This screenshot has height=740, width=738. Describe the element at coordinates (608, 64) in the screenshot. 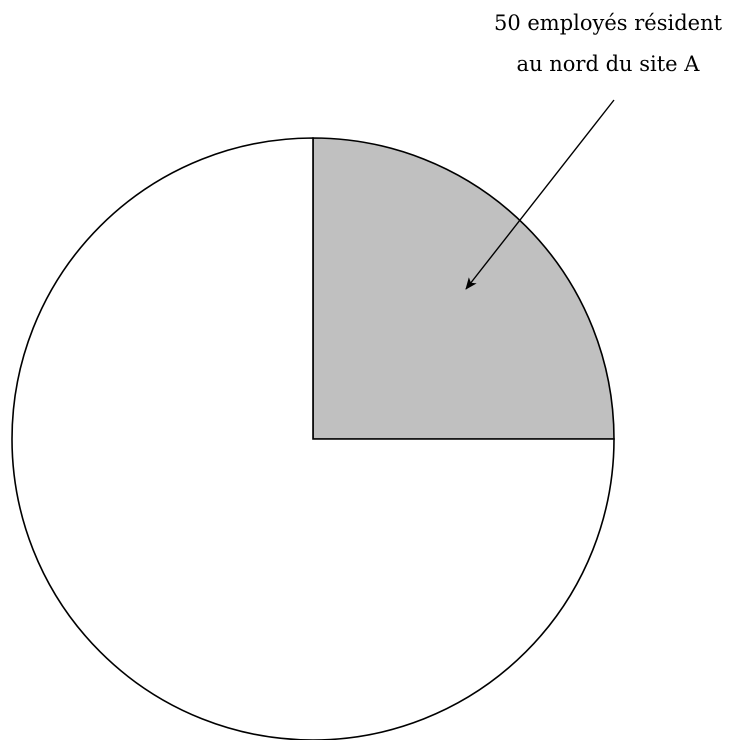

I see `annotation-text-line-2: au nord du site A` at that location.